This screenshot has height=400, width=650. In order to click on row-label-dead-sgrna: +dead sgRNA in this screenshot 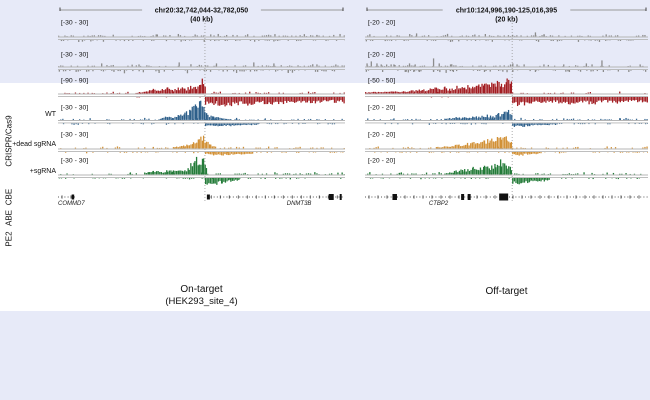, I will do `click(34, 144)`.